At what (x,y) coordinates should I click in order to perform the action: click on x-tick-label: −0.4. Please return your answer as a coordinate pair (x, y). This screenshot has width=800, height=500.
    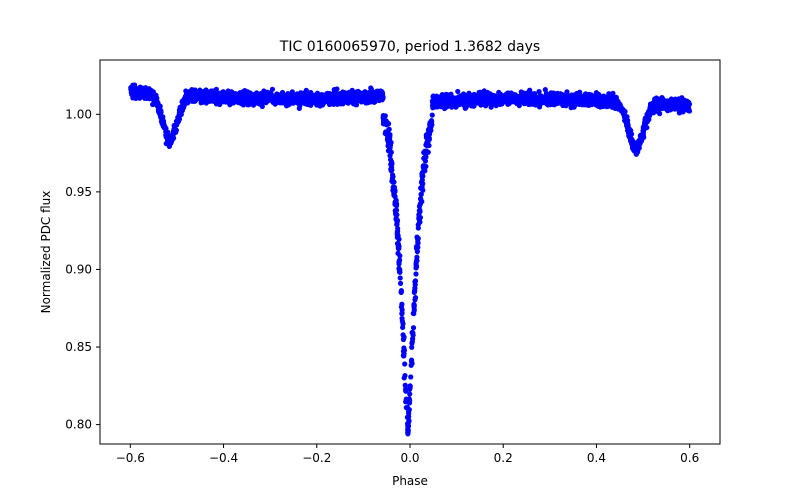
    Looking at the image, I should click on (223, 458).